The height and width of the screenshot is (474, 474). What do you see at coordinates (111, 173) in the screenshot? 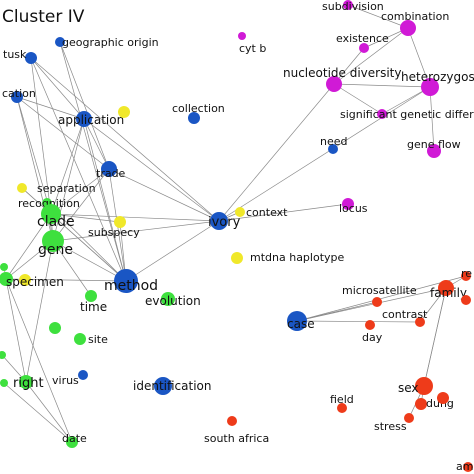
I see `label-trade: trade` at bounding box center [111, 173].